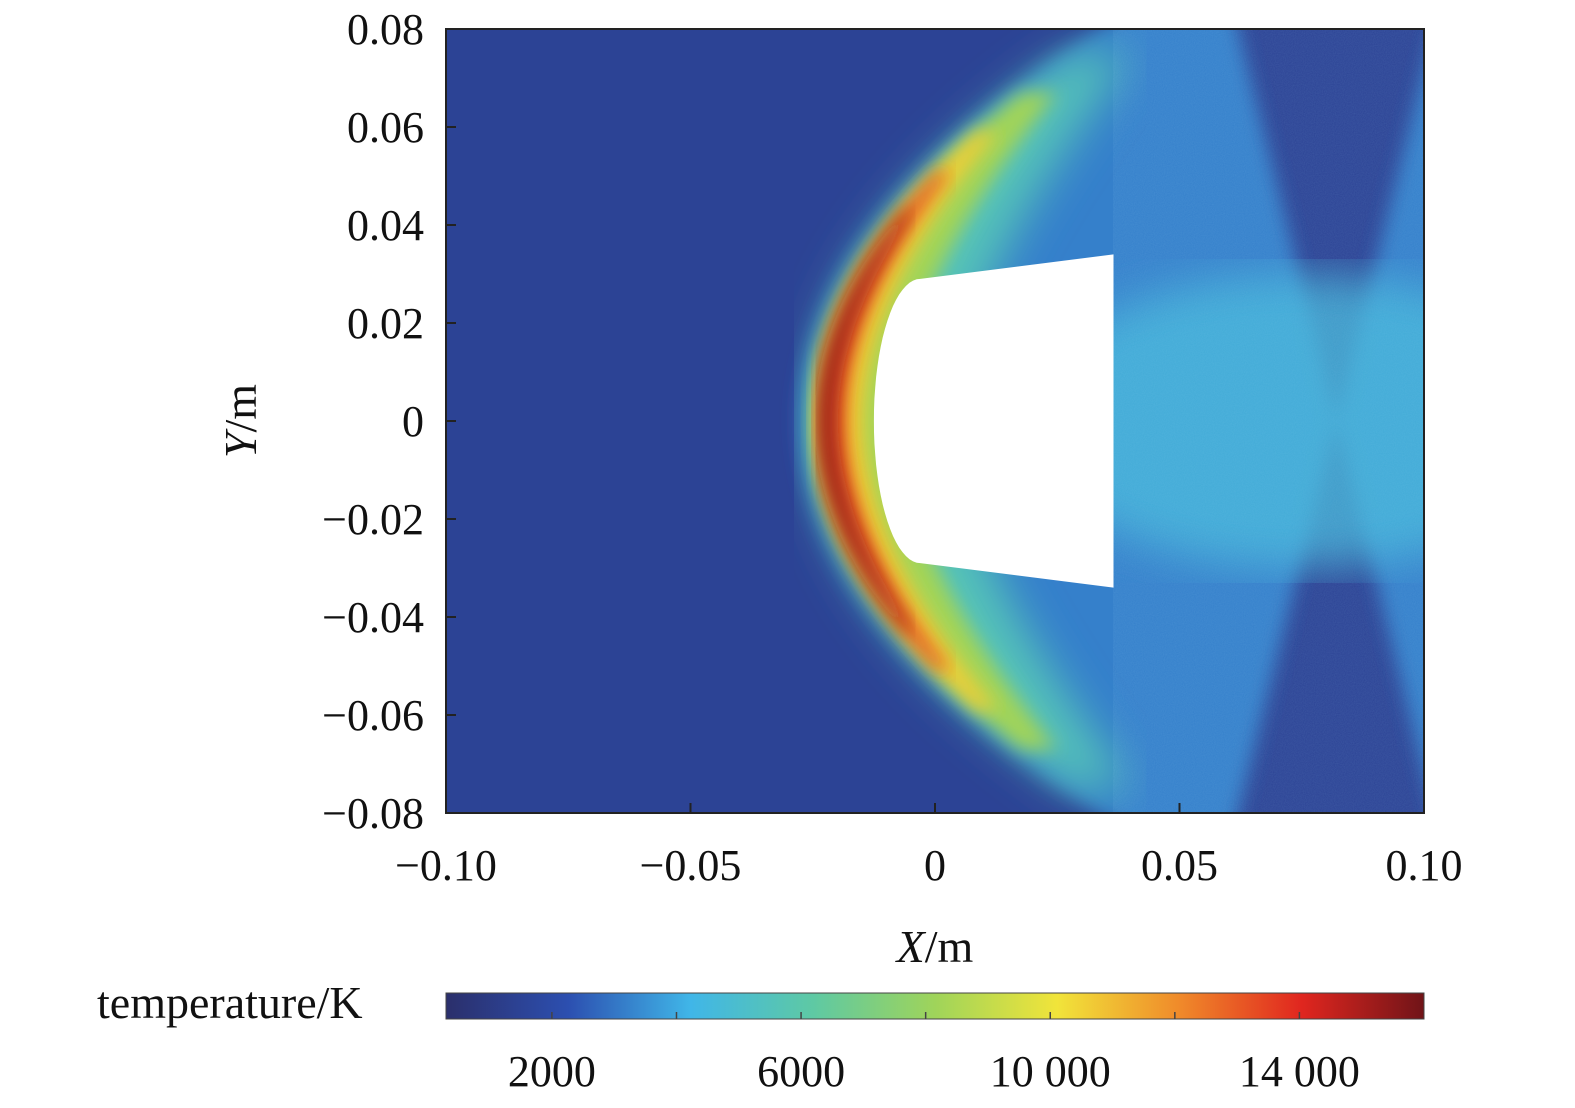  Describe the element at coordinates (1050, 1071) in the screenshot. I see `colorbar-tick-label: 10 000` at that location.